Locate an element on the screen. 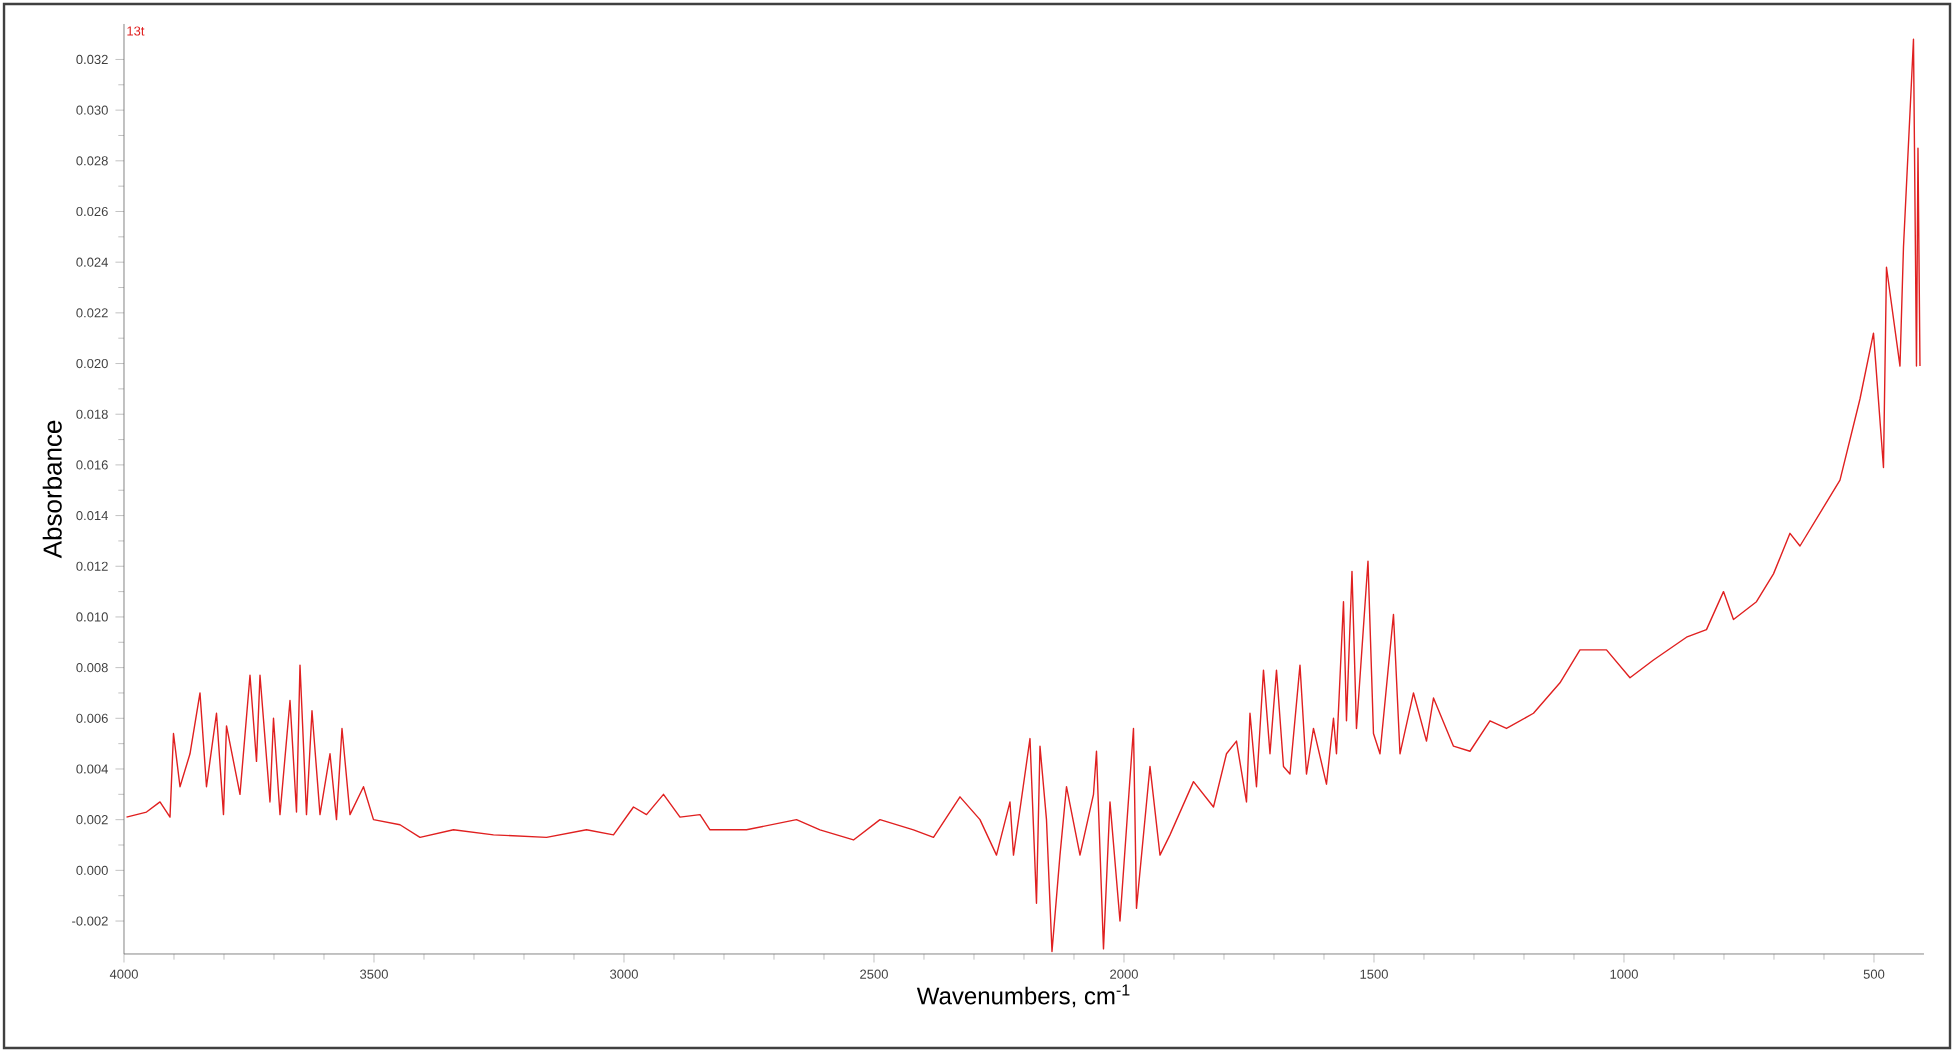 The width and height of the screenshot is (1954, 1052). x-axis-title: Wavenumbers, cm$^{-1}$ is located at coordinates (1023, 996).